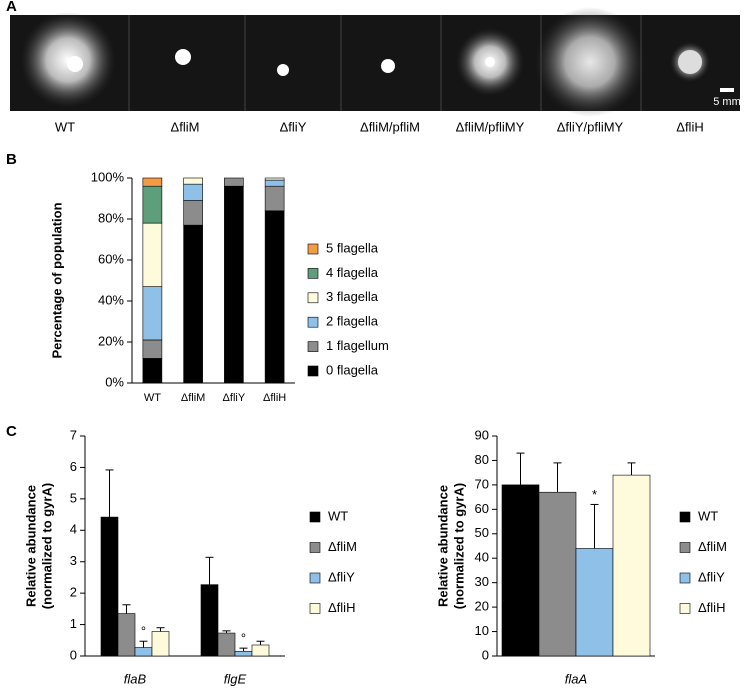  I want to click on legend-label: 3 flagella, so click(352, 296).